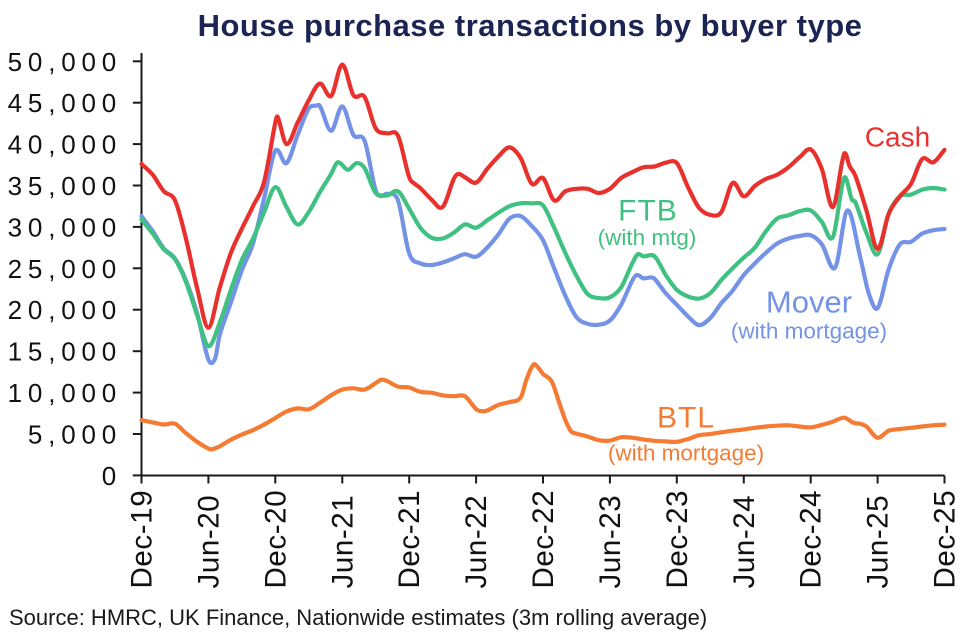  I want to click on svg-text: Jun-21, so click(342, 542).